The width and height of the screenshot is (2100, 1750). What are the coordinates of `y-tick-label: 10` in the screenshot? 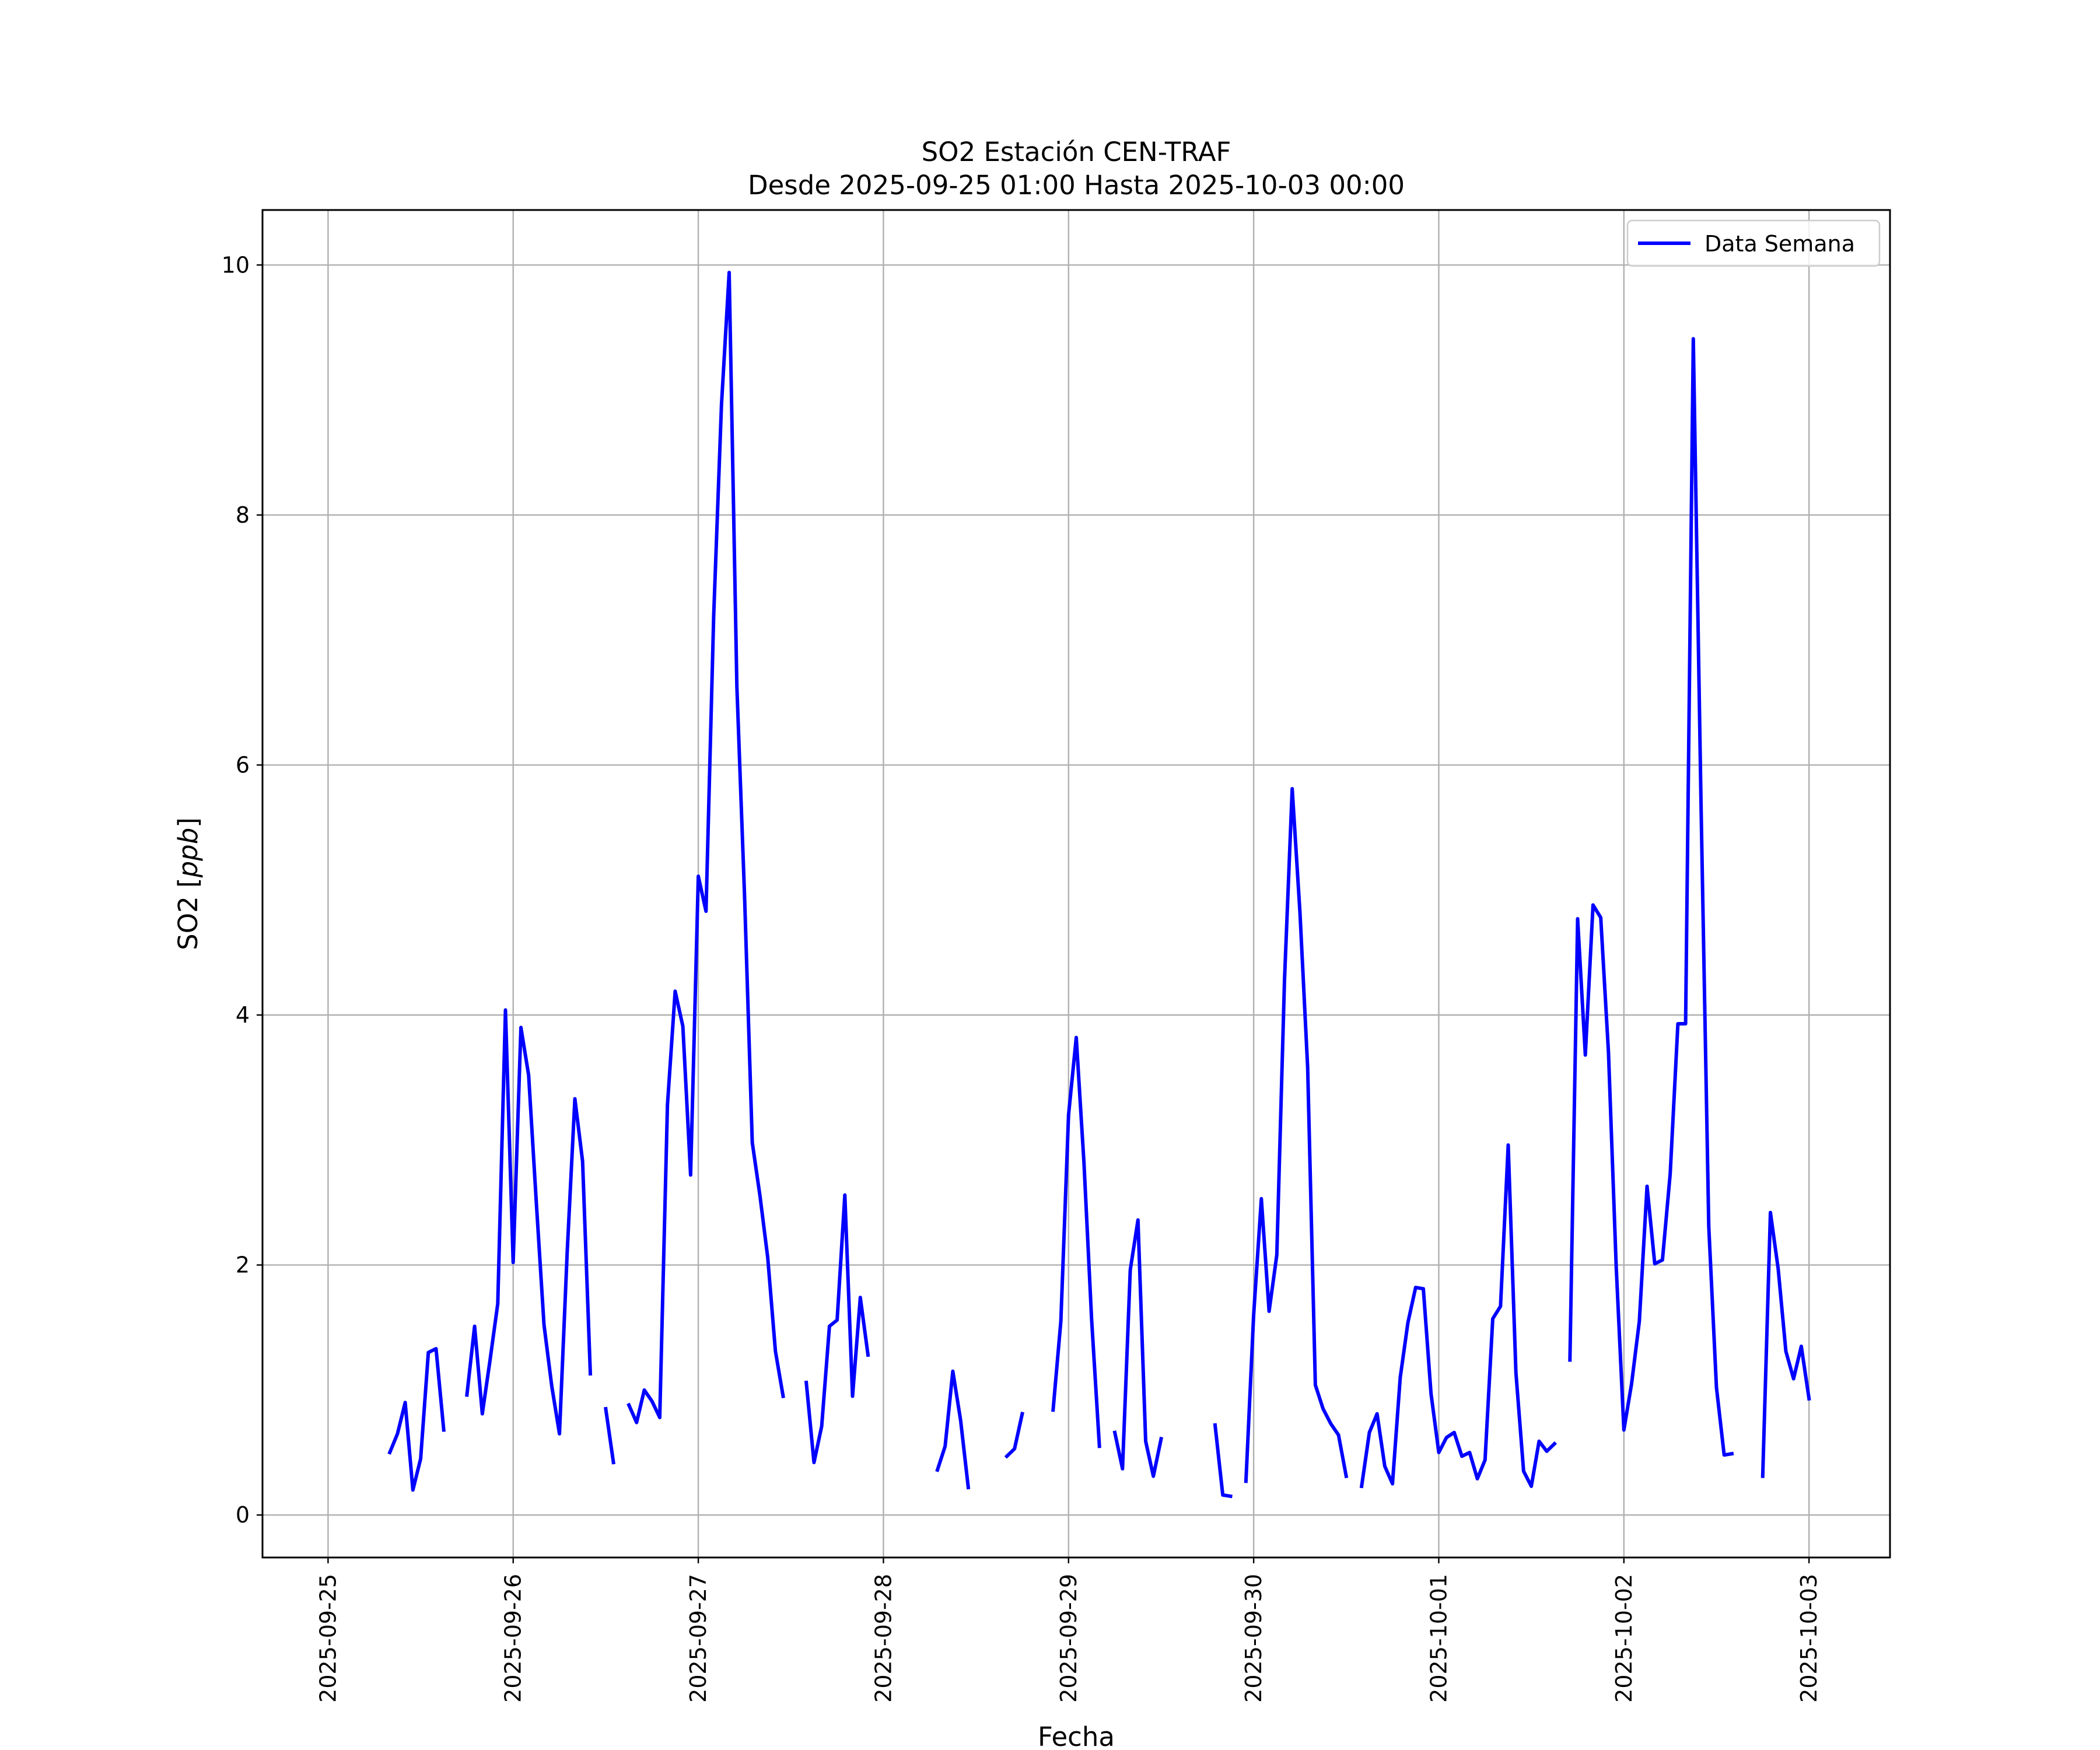 It's located at (236, 265).